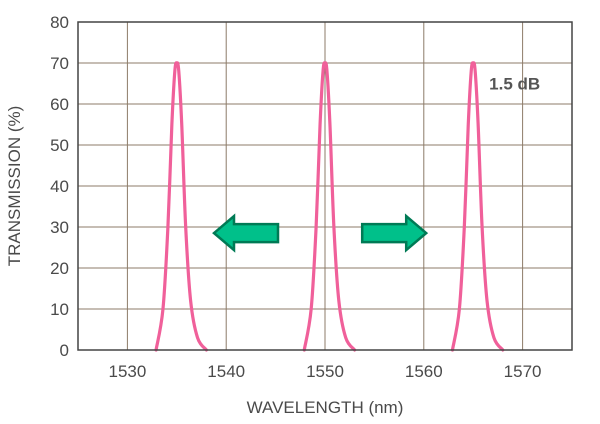 The width and height of the screenshot is (600, 424). What do you see at coordinates (59, 104) in the screenshot?
I see `y-tick-60: 60` at bounding box center [59, 104].